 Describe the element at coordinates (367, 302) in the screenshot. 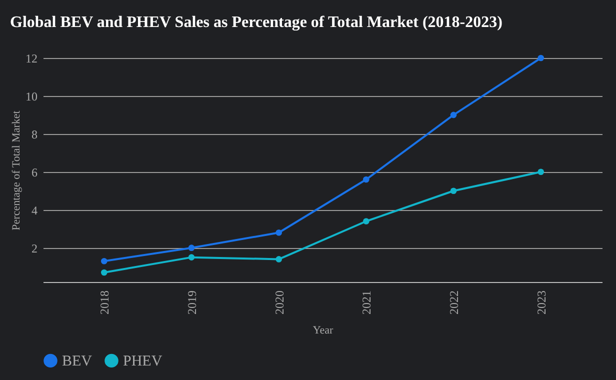

I see `x-tick-label: 2021` at that location.